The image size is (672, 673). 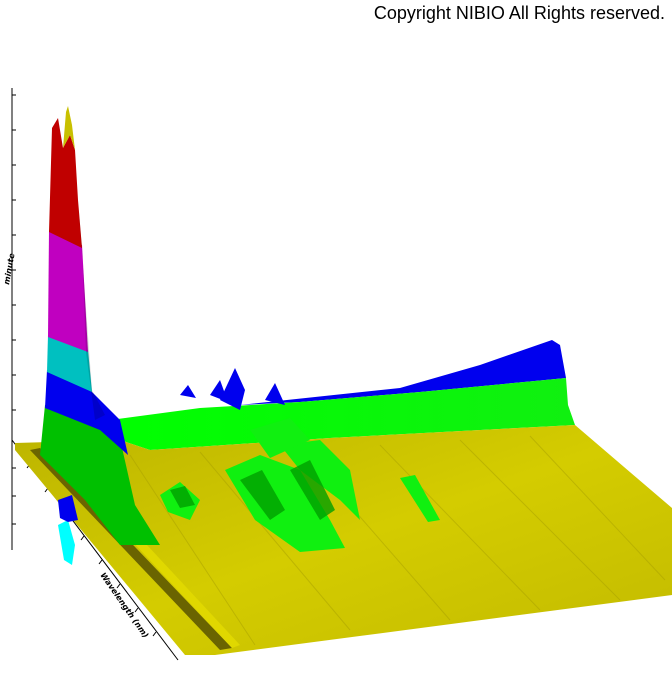 What do you see at coordinates (131, 549) in the screenshot?
I see `floor-trench` at bounding box center [131, 549].